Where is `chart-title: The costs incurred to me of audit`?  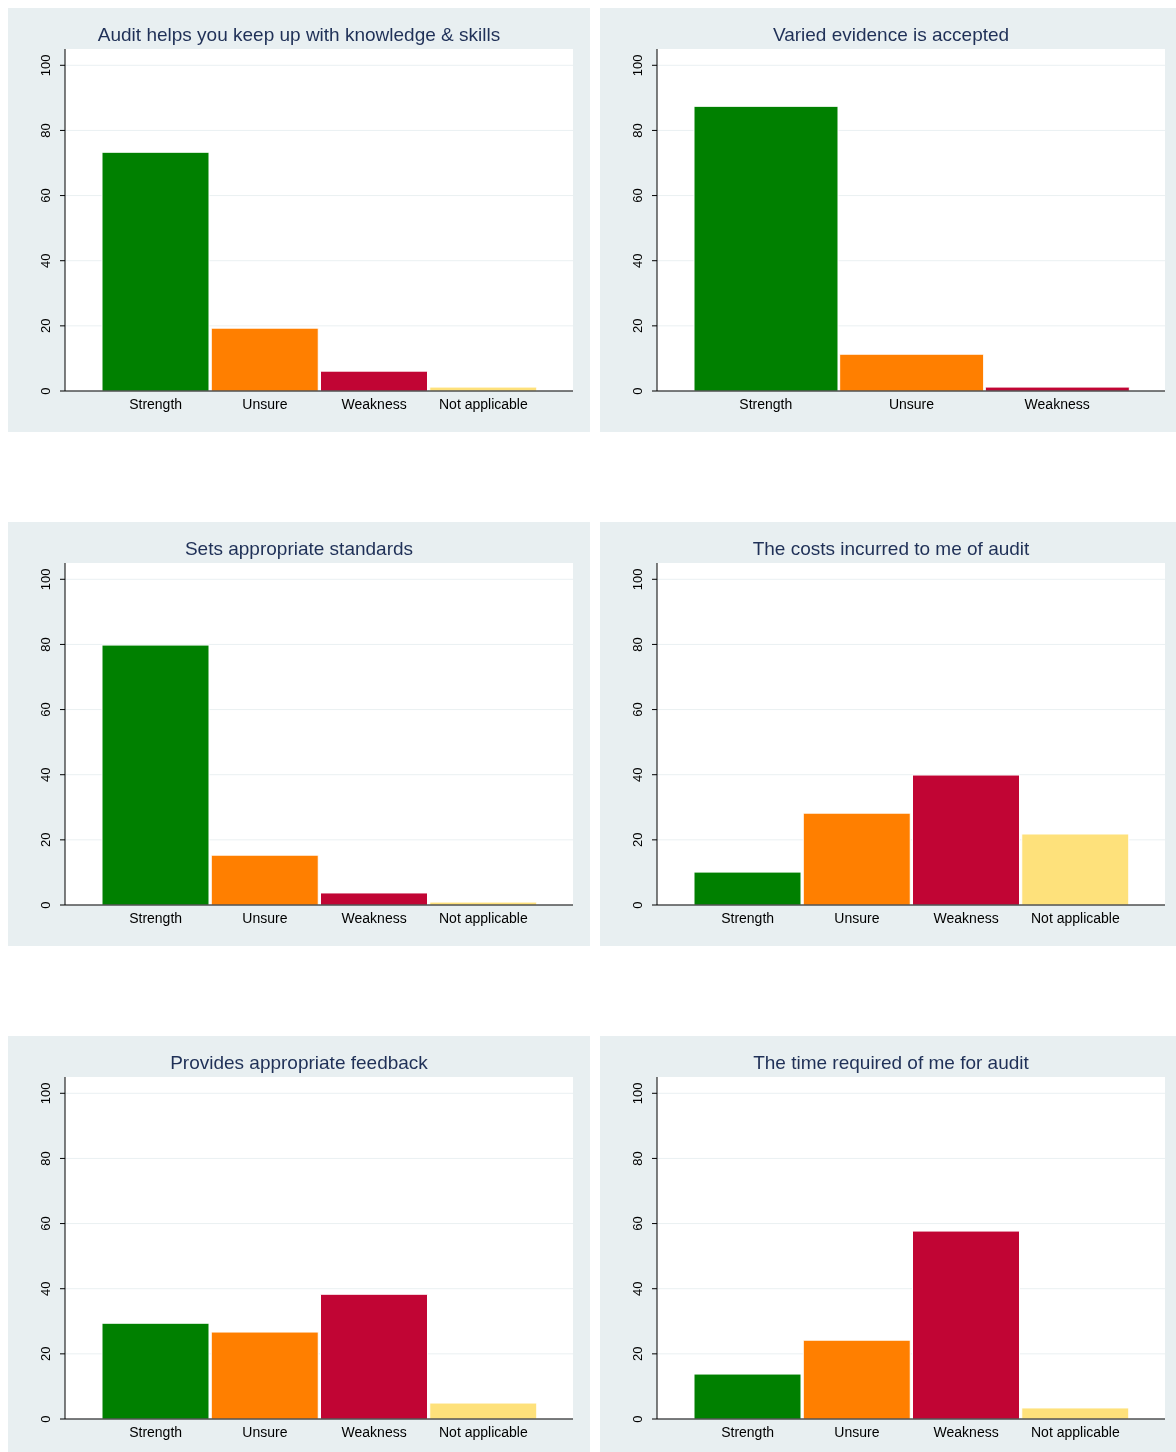
chart-title: The costs incurred to me of audit is located at coordinates (891, 549).